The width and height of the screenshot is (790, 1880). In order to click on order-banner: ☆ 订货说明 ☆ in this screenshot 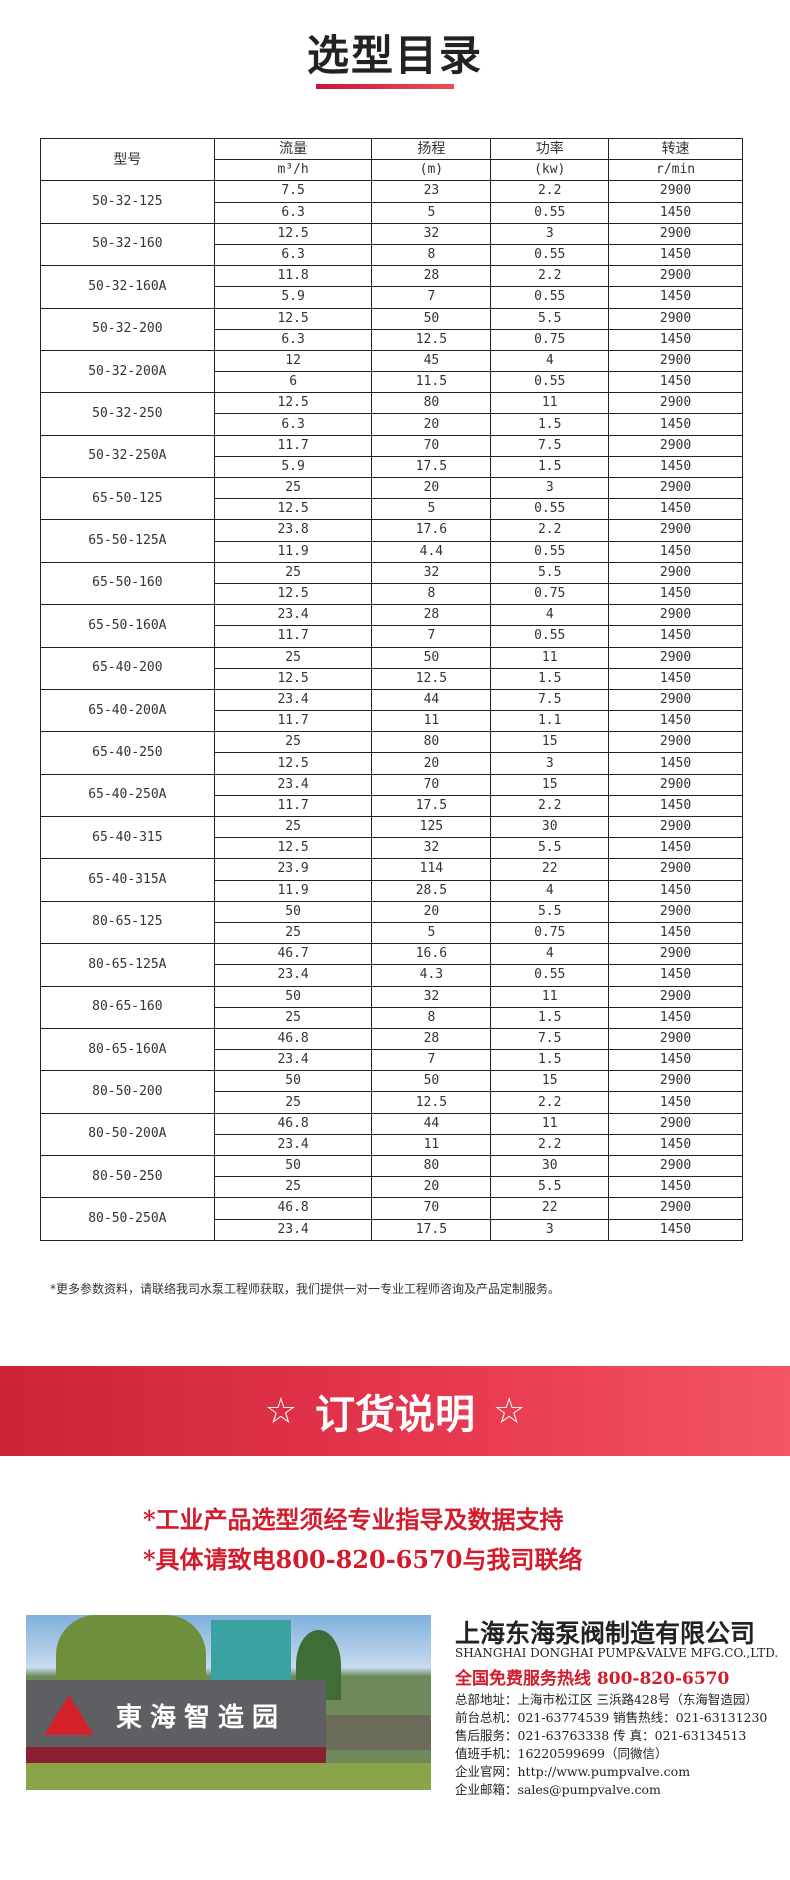, I will do `click(395, 1411)`.